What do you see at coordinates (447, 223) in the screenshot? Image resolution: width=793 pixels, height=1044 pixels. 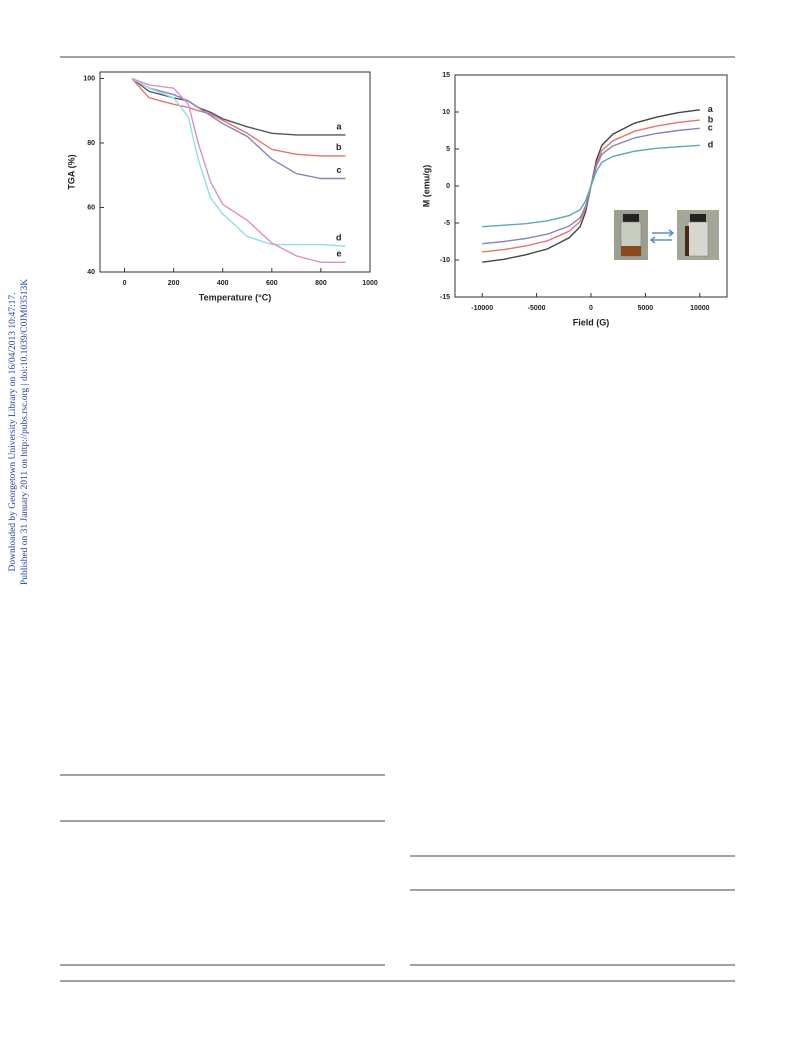 I see `y-tick-label: -5` at bounding box center [447, 223].